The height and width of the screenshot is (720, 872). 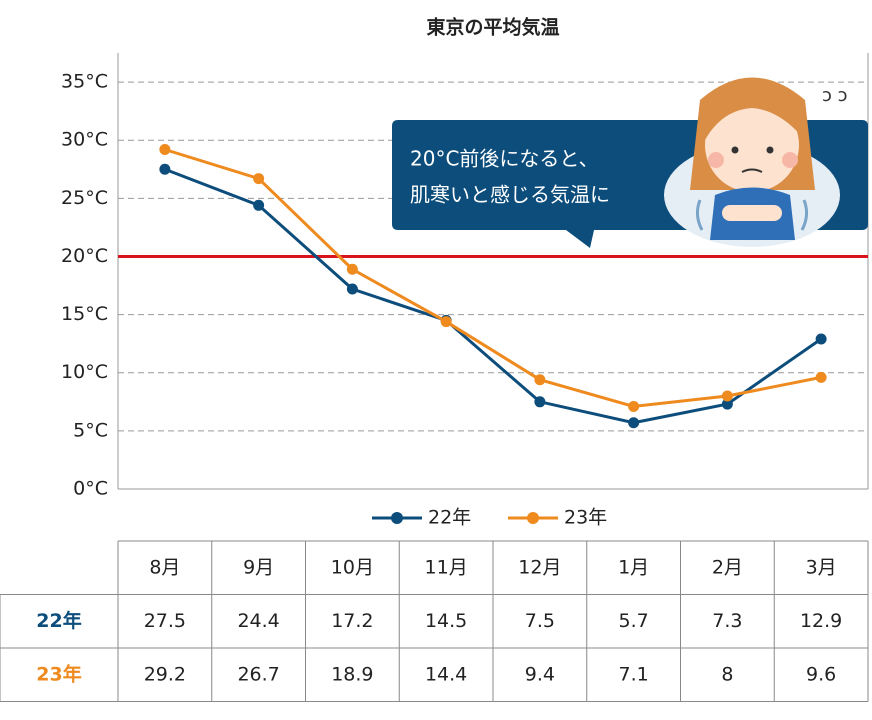 What do you see at coordinates (258, 567) in the screenshot?
I see `table-header: 9月` at bounding box center [258, 567].